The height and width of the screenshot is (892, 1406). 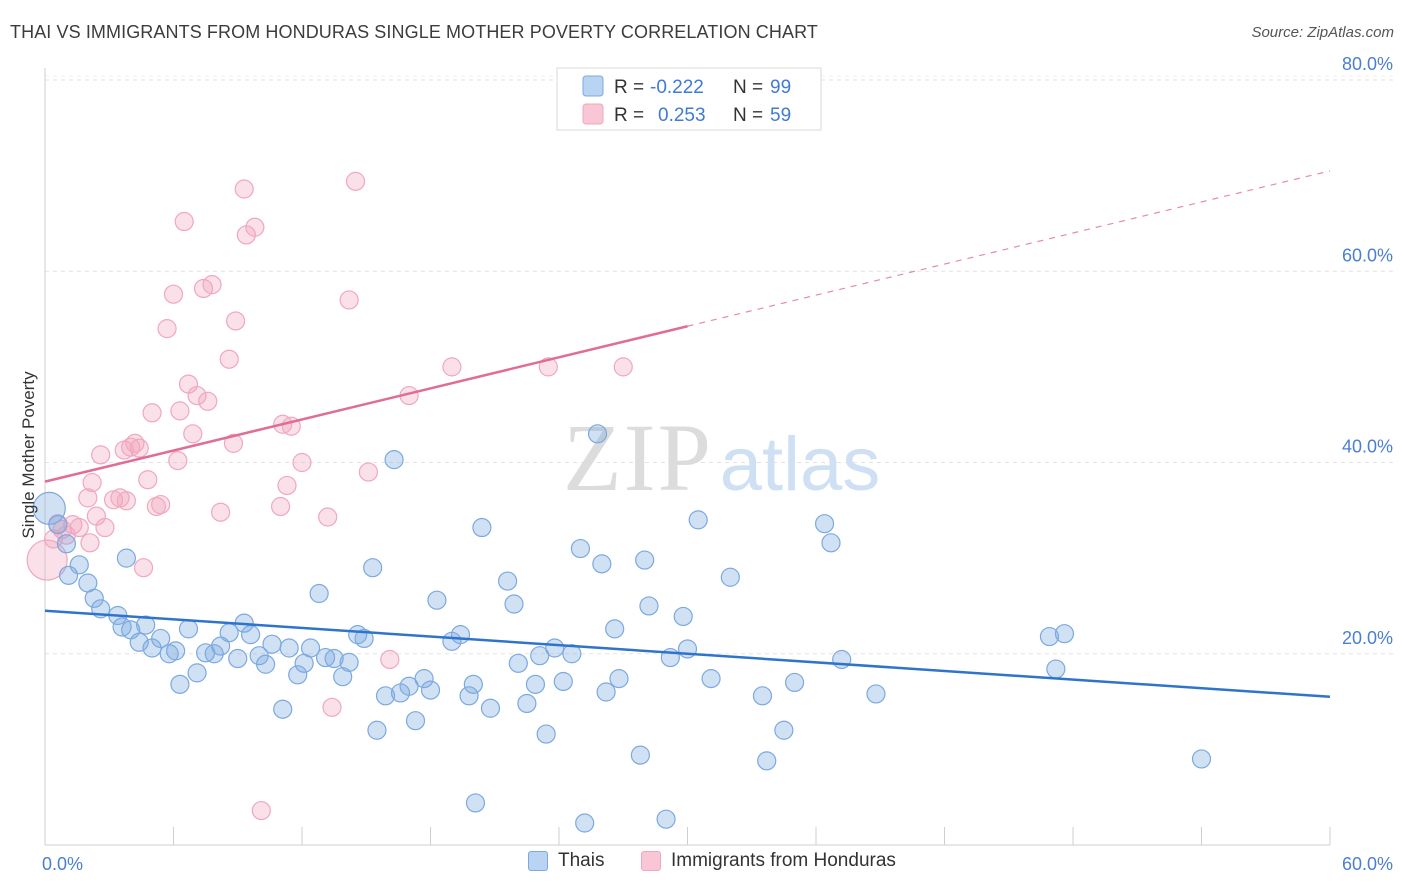 I want to click on legend-r-value-honduras: 0.253, so click(x=682, y=115).